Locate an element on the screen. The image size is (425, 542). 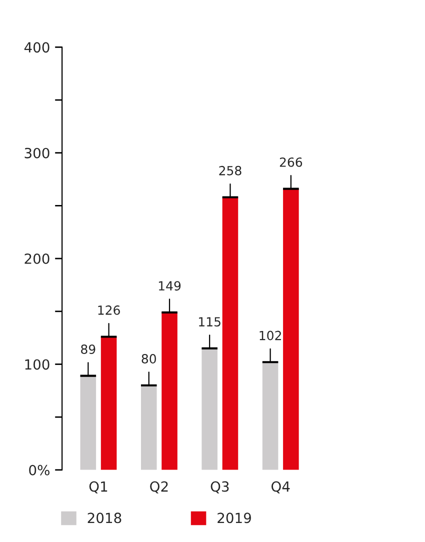
data-label: 102 is located at coordinates (270, 335).